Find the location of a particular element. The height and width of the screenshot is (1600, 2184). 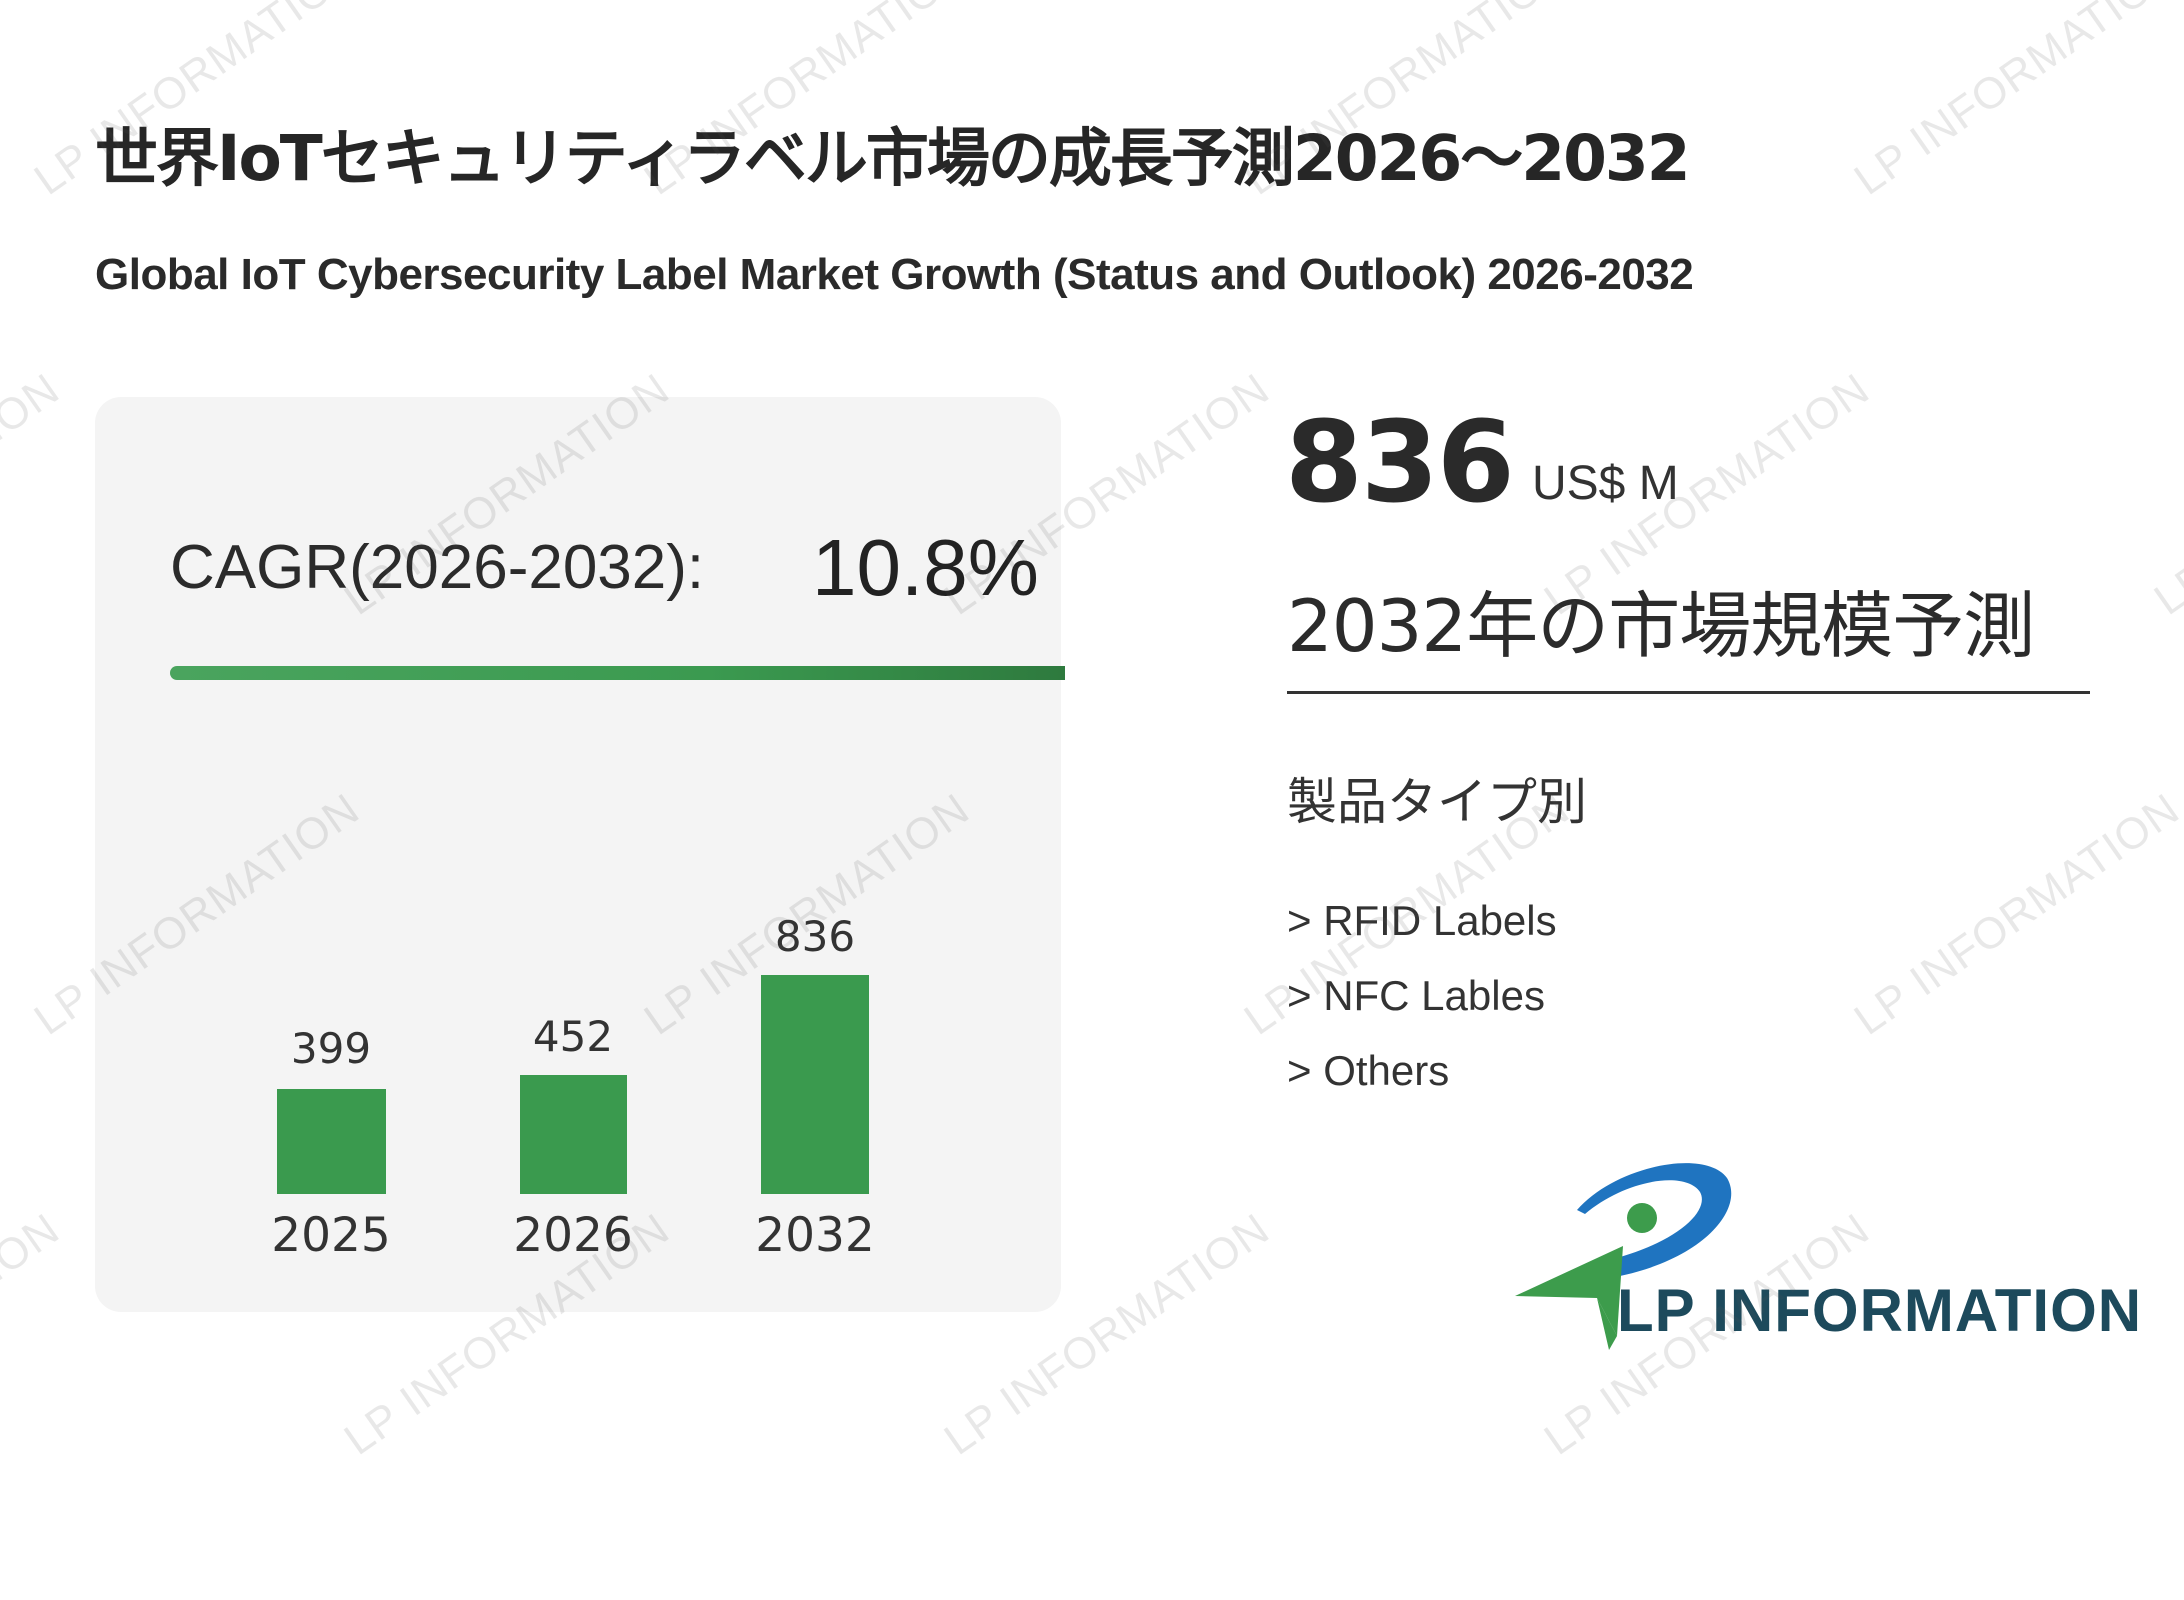

bar-2026 is located at coordinates (573, 1134).